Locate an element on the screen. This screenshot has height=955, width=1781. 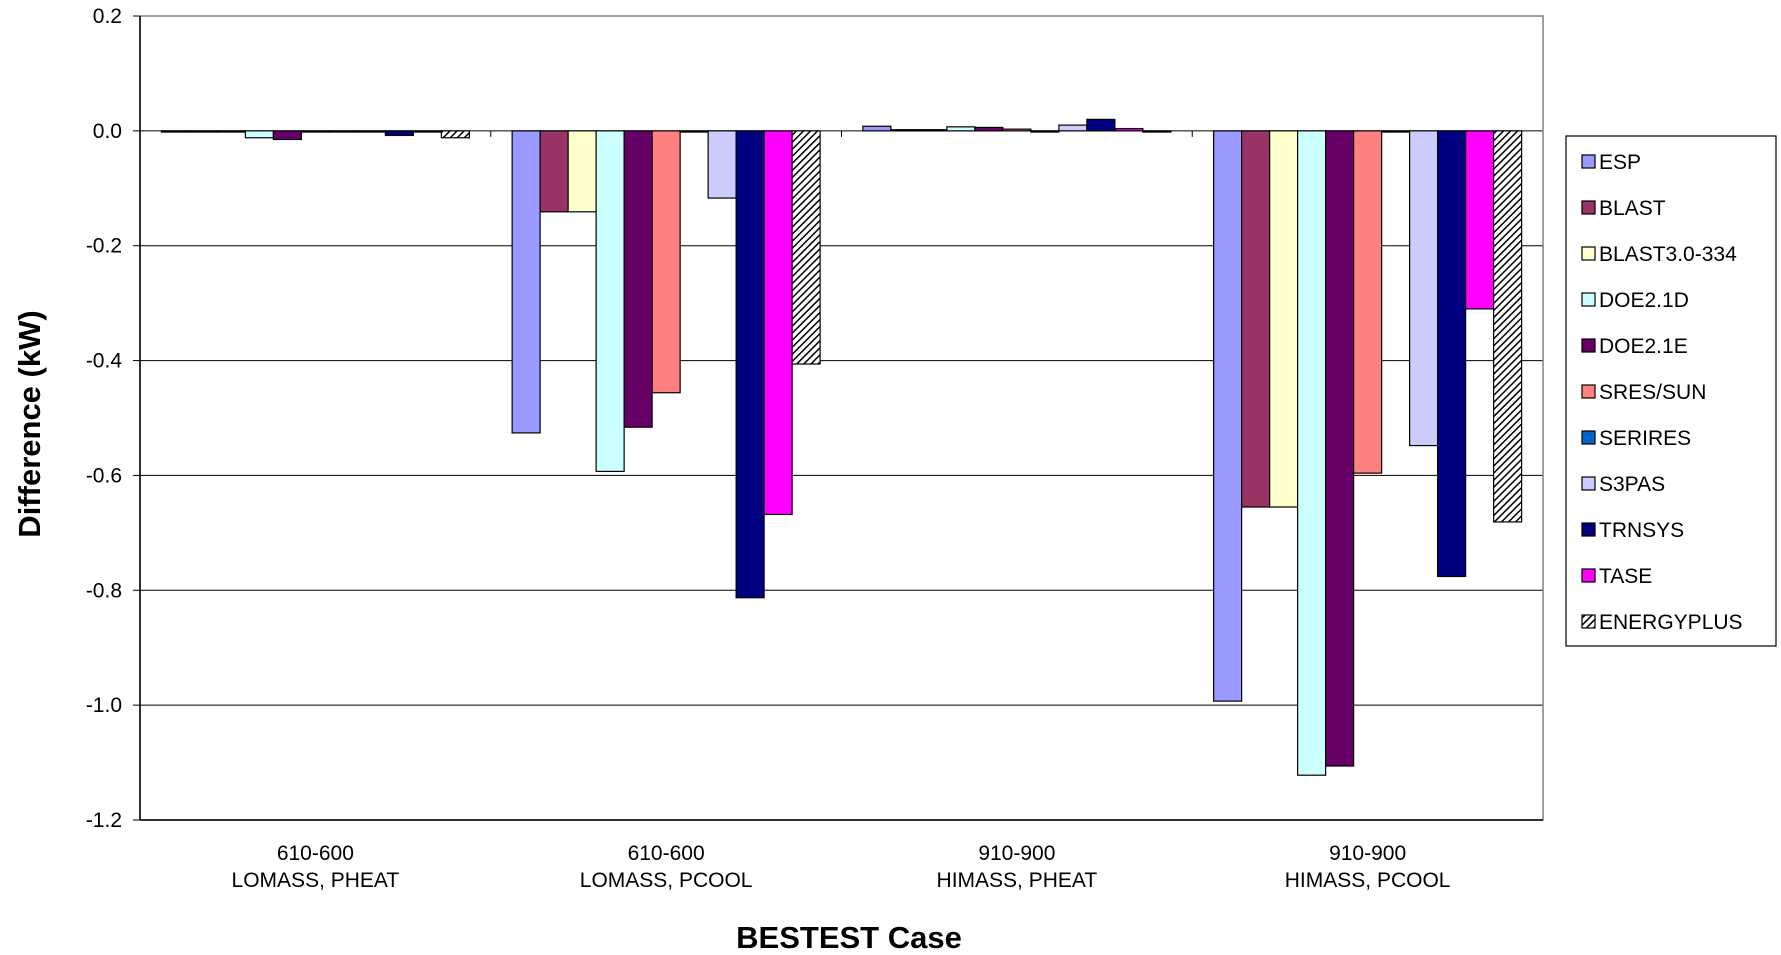
legend-label: TRNSYS is located at coordinates (1641, 530).